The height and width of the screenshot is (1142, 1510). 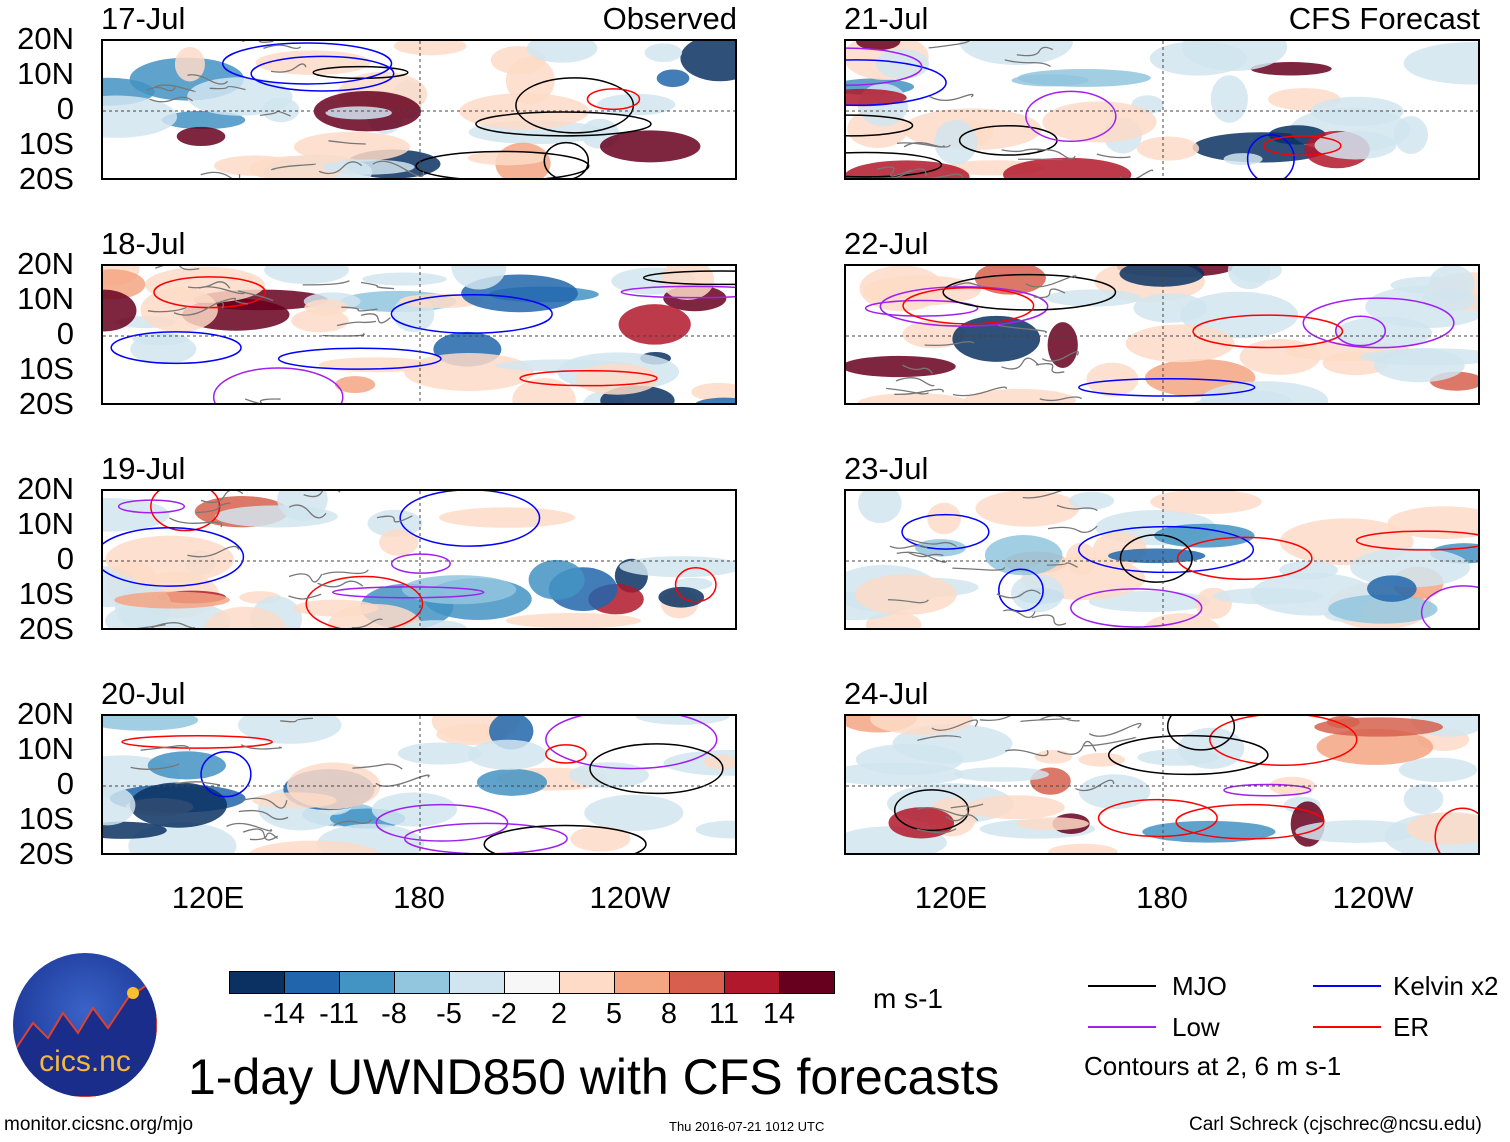 I want to click on colorbar-units: m s-1, so click(x=908, y=998).